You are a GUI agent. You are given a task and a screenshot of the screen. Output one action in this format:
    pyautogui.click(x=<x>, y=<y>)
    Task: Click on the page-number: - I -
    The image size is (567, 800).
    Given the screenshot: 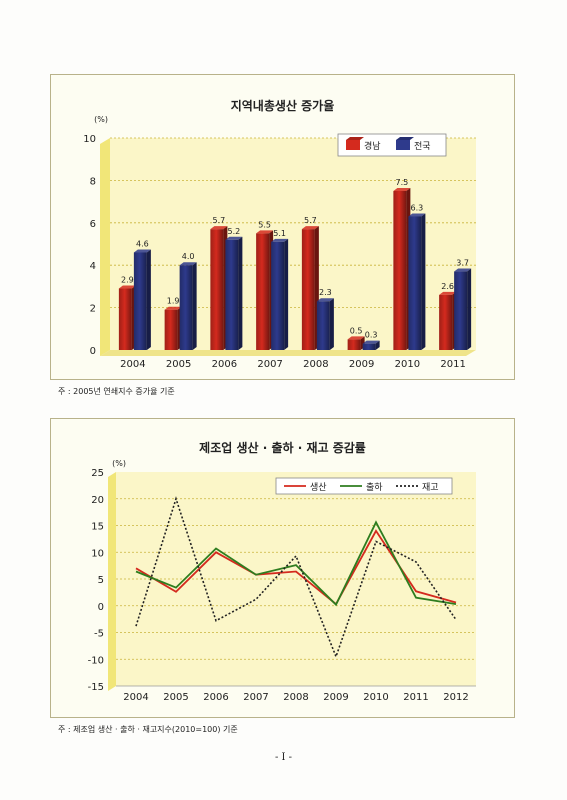 What is the action you would take?
    pyautogui.click(x=283, y=757)
    